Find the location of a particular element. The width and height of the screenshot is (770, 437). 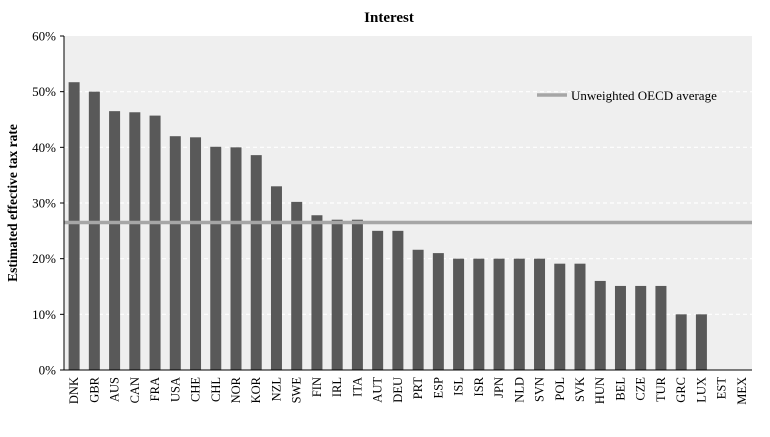

x-tick-label: GBR is located at coordinates (94, 389).